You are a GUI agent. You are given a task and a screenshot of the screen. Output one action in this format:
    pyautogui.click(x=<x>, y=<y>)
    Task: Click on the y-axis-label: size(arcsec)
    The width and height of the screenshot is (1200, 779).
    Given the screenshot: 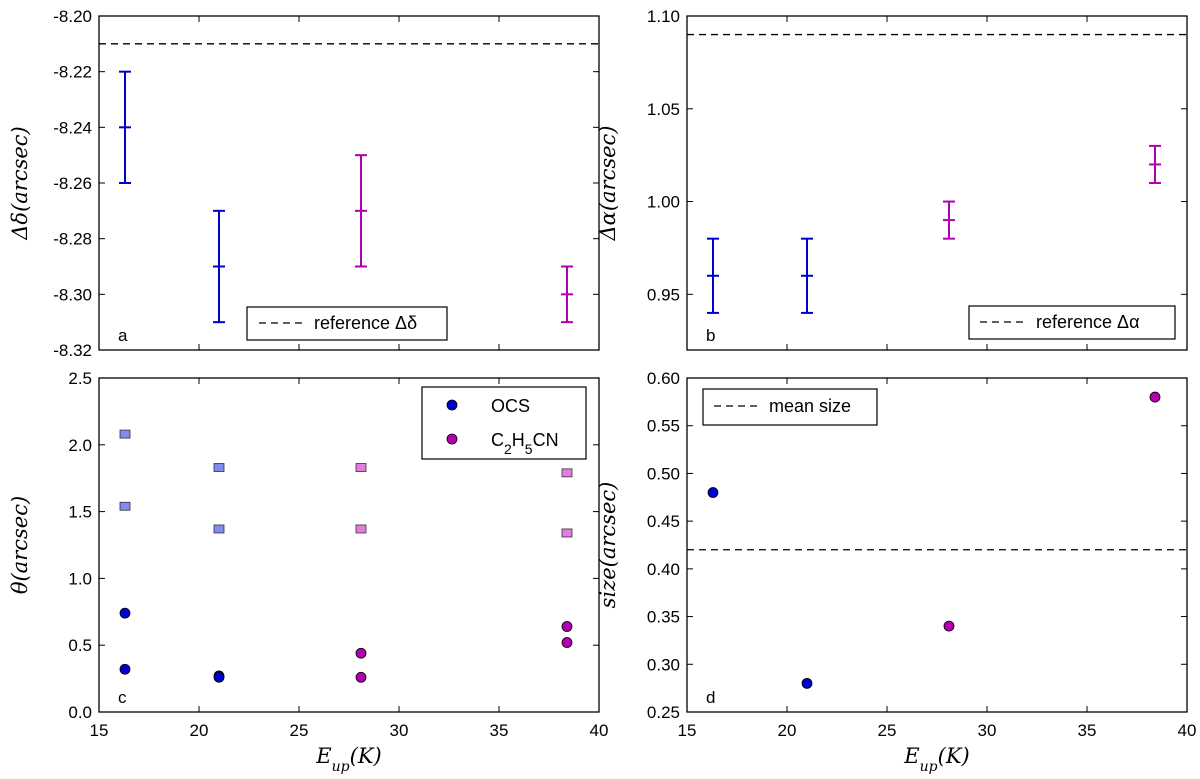 What is the action you would take?
    pyautogui.click(x=608, y=545)
    